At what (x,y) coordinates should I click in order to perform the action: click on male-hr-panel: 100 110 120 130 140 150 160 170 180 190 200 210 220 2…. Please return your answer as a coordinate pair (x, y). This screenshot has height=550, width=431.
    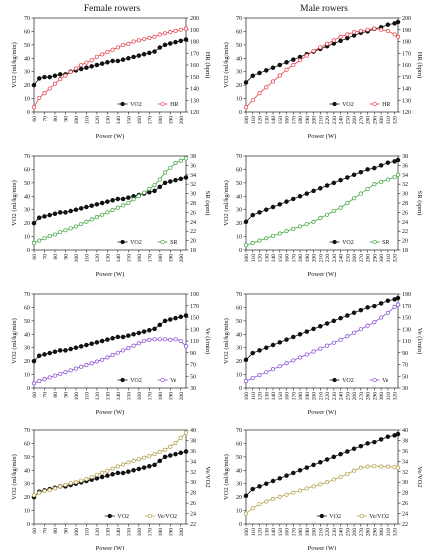
    Looking at the image, I should click on (323, 78).